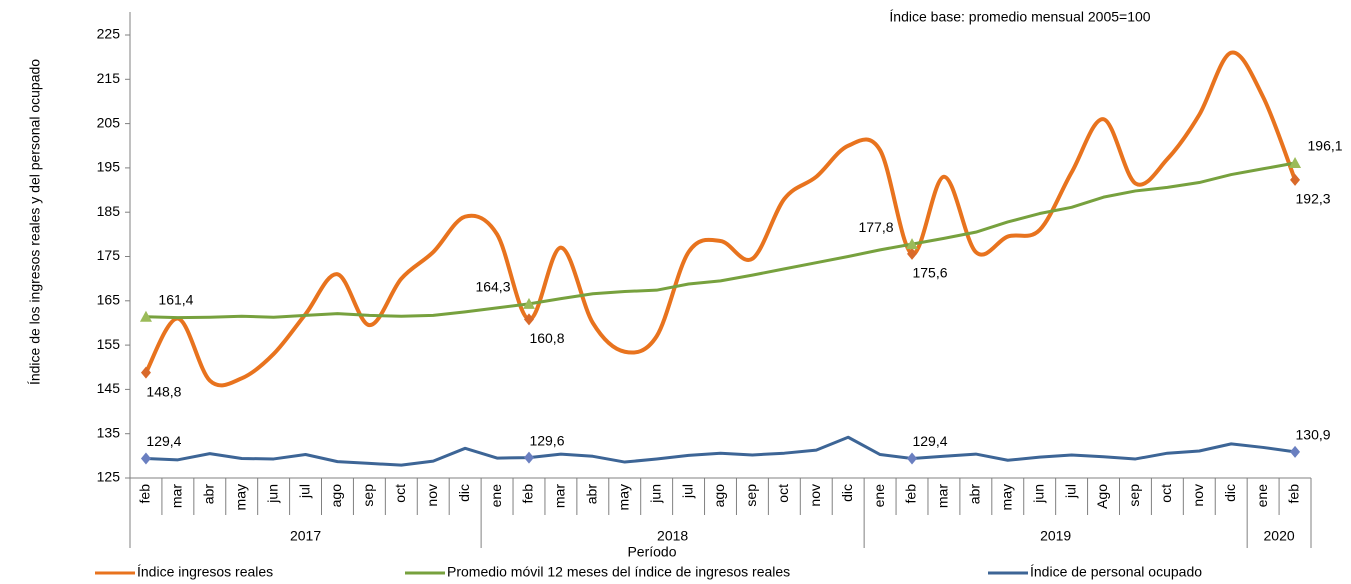 Image resolution: width=1351 pixels, height=584 pixels. I want to click on year-label: 2020, so click(1279, 536).